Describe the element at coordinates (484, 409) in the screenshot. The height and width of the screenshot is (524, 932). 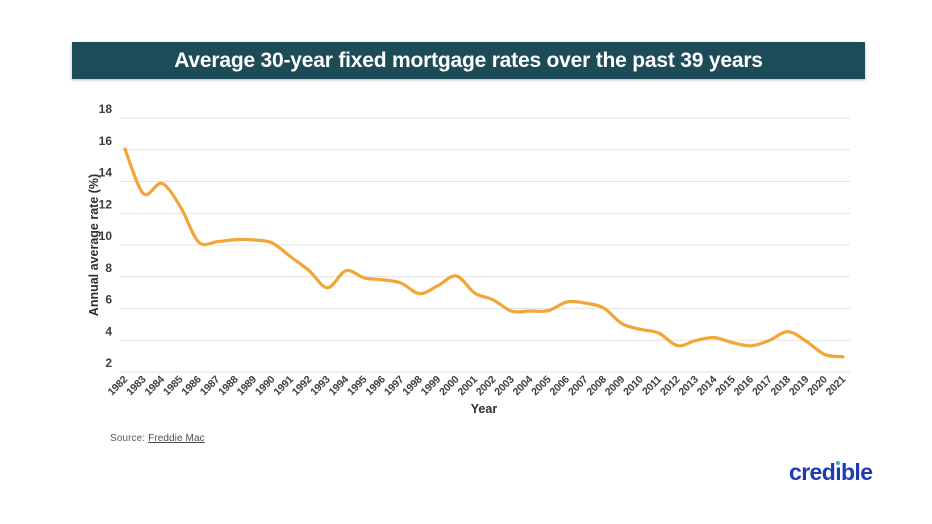
I see `x-axis-title: Year` at that location.